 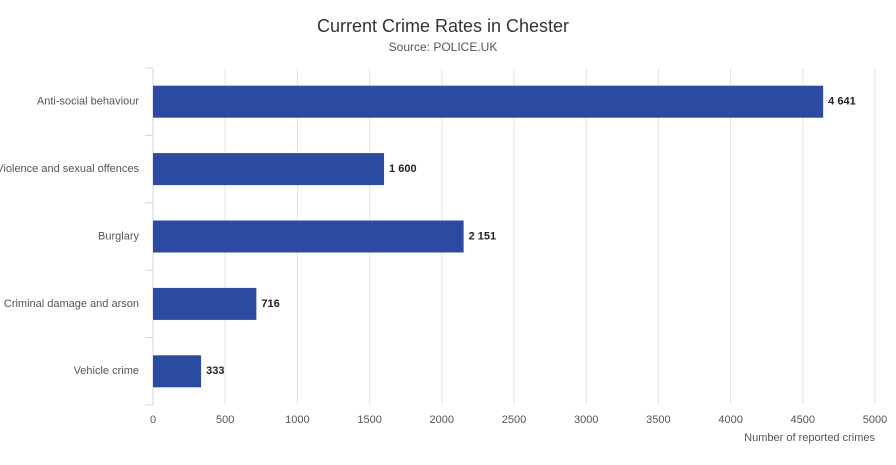 What do you see at coordinates (443, 47) in the screenshot?
I see `chart-subtitle: Source: POLICE.UK` at bounding box center [443, 47].